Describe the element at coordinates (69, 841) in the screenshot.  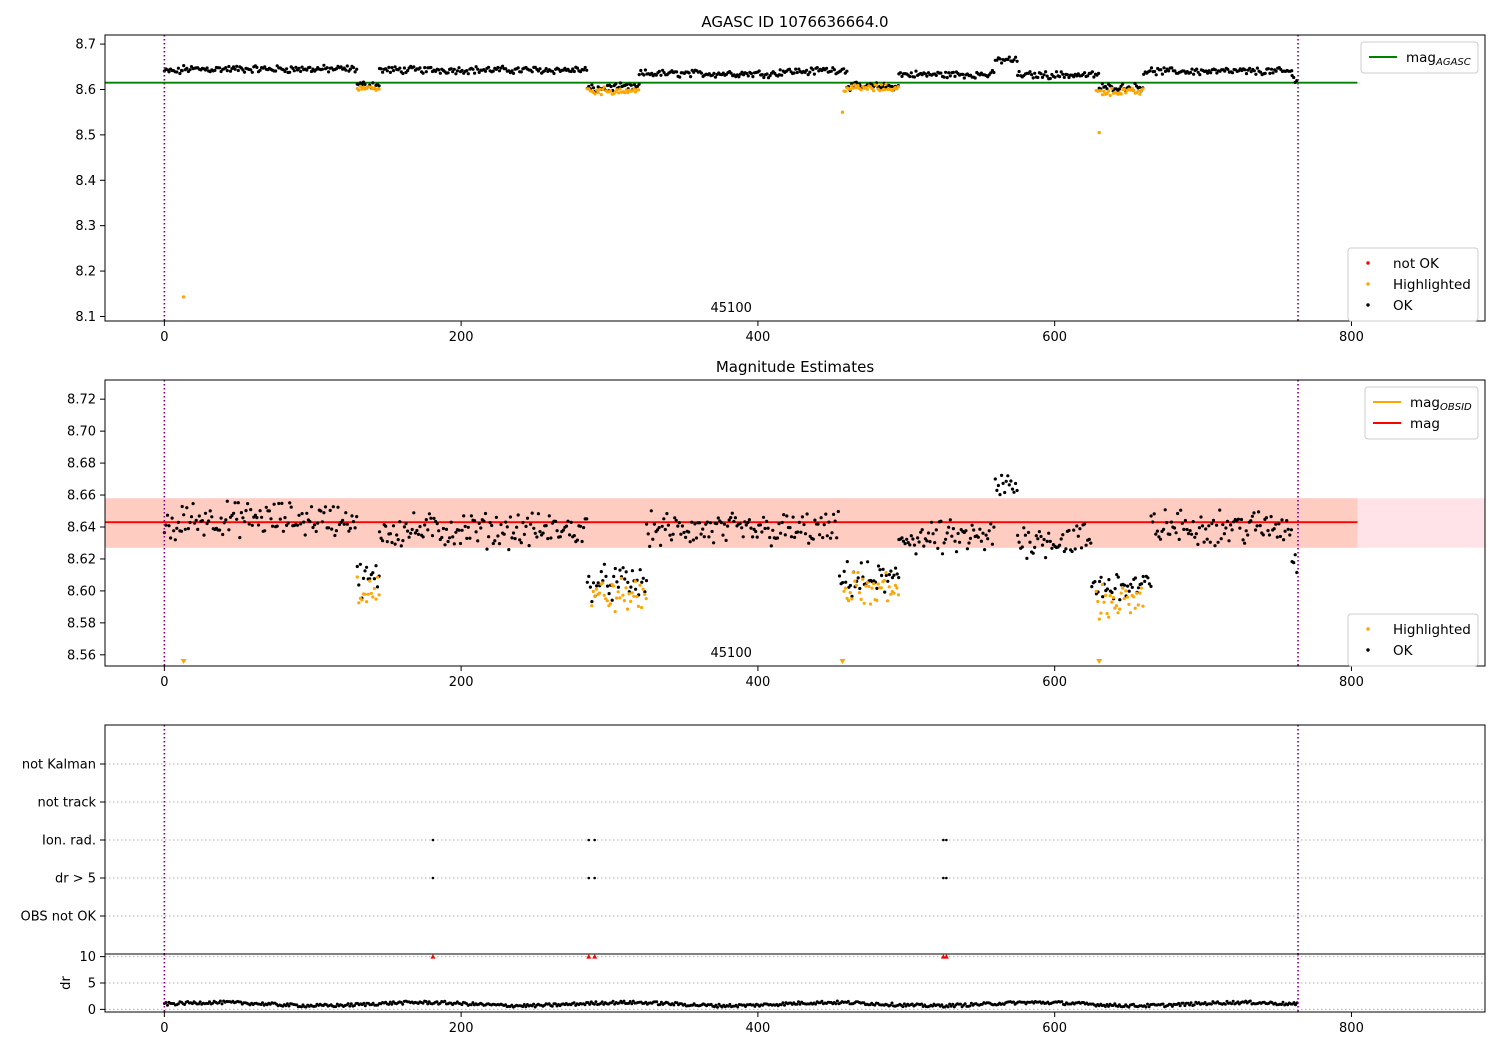
I see `panel3-ytick-label-2: Ion. rad.` at that location.